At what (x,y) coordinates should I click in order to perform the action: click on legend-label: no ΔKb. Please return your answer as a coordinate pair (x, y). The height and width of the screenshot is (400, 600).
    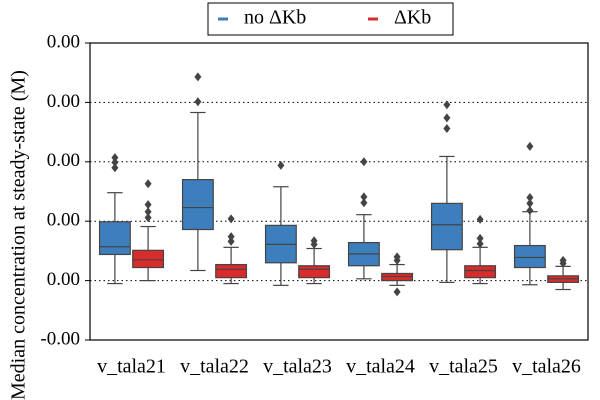
    Looking at the image, I should click on (275, 18).